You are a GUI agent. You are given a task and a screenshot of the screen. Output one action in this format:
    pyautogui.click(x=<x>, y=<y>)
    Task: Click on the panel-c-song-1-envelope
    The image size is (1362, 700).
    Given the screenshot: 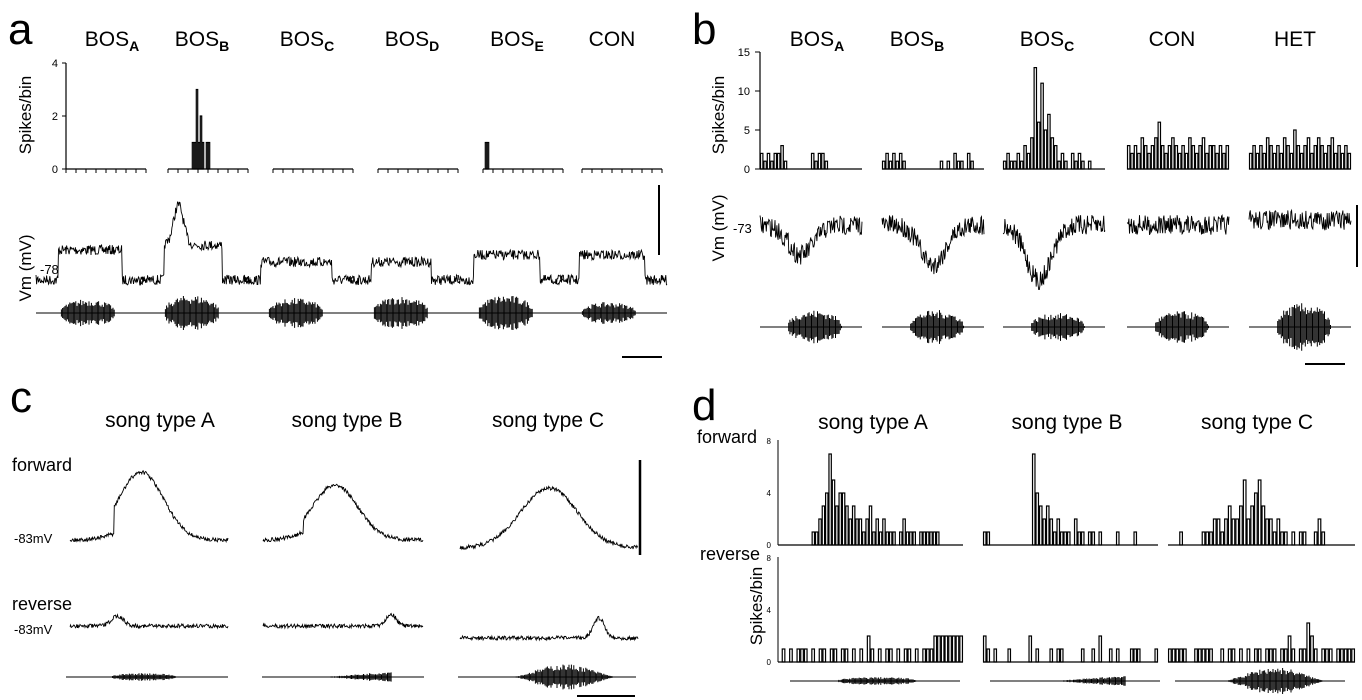 What is the action you would take?
    pyautogui.click(x=144, y=677)
    